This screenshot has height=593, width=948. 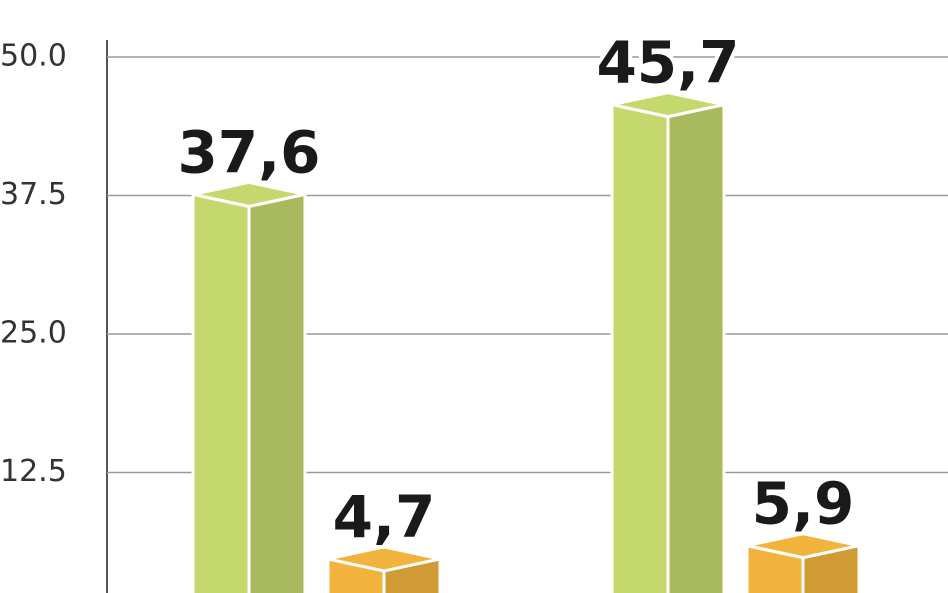 I want to click on value-label: 37,6, so click(x=248, y=152).